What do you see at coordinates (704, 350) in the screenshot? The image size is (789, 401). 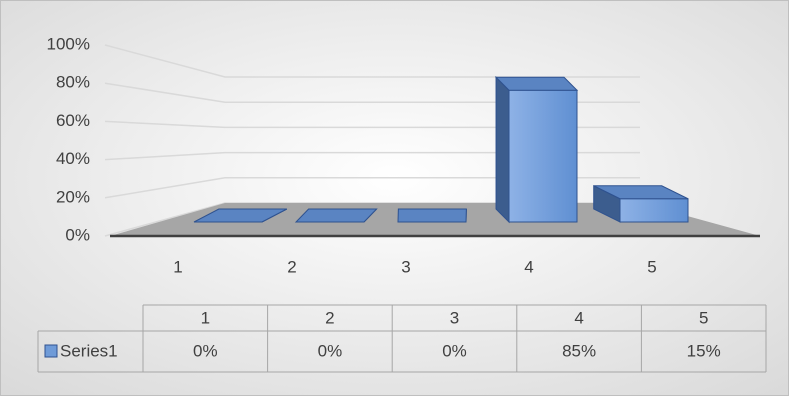 I see `table-value: 15%` at bounding box center [704, 350].